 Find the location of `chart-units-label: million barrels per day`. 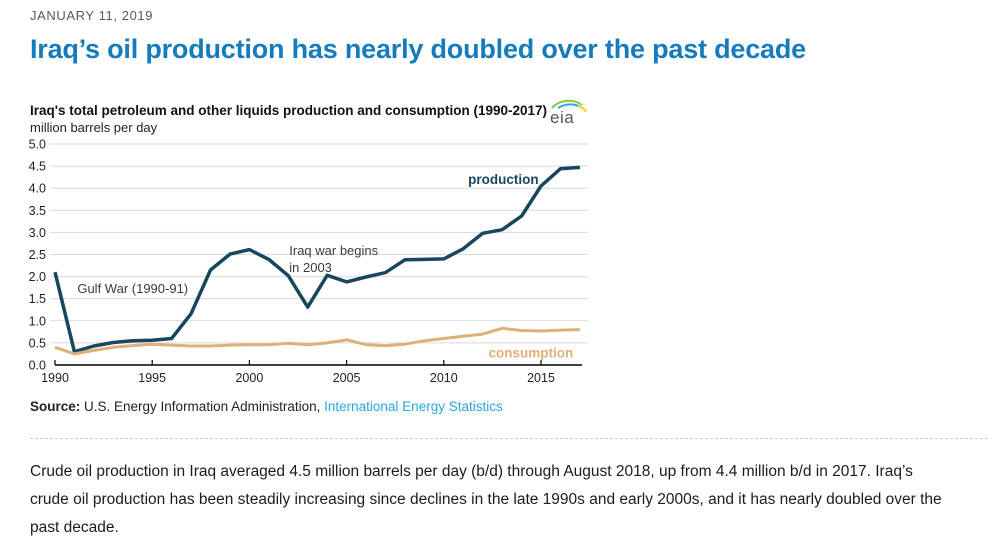

chart-units-label: million barrels per day is located at coordinates (94, 127).